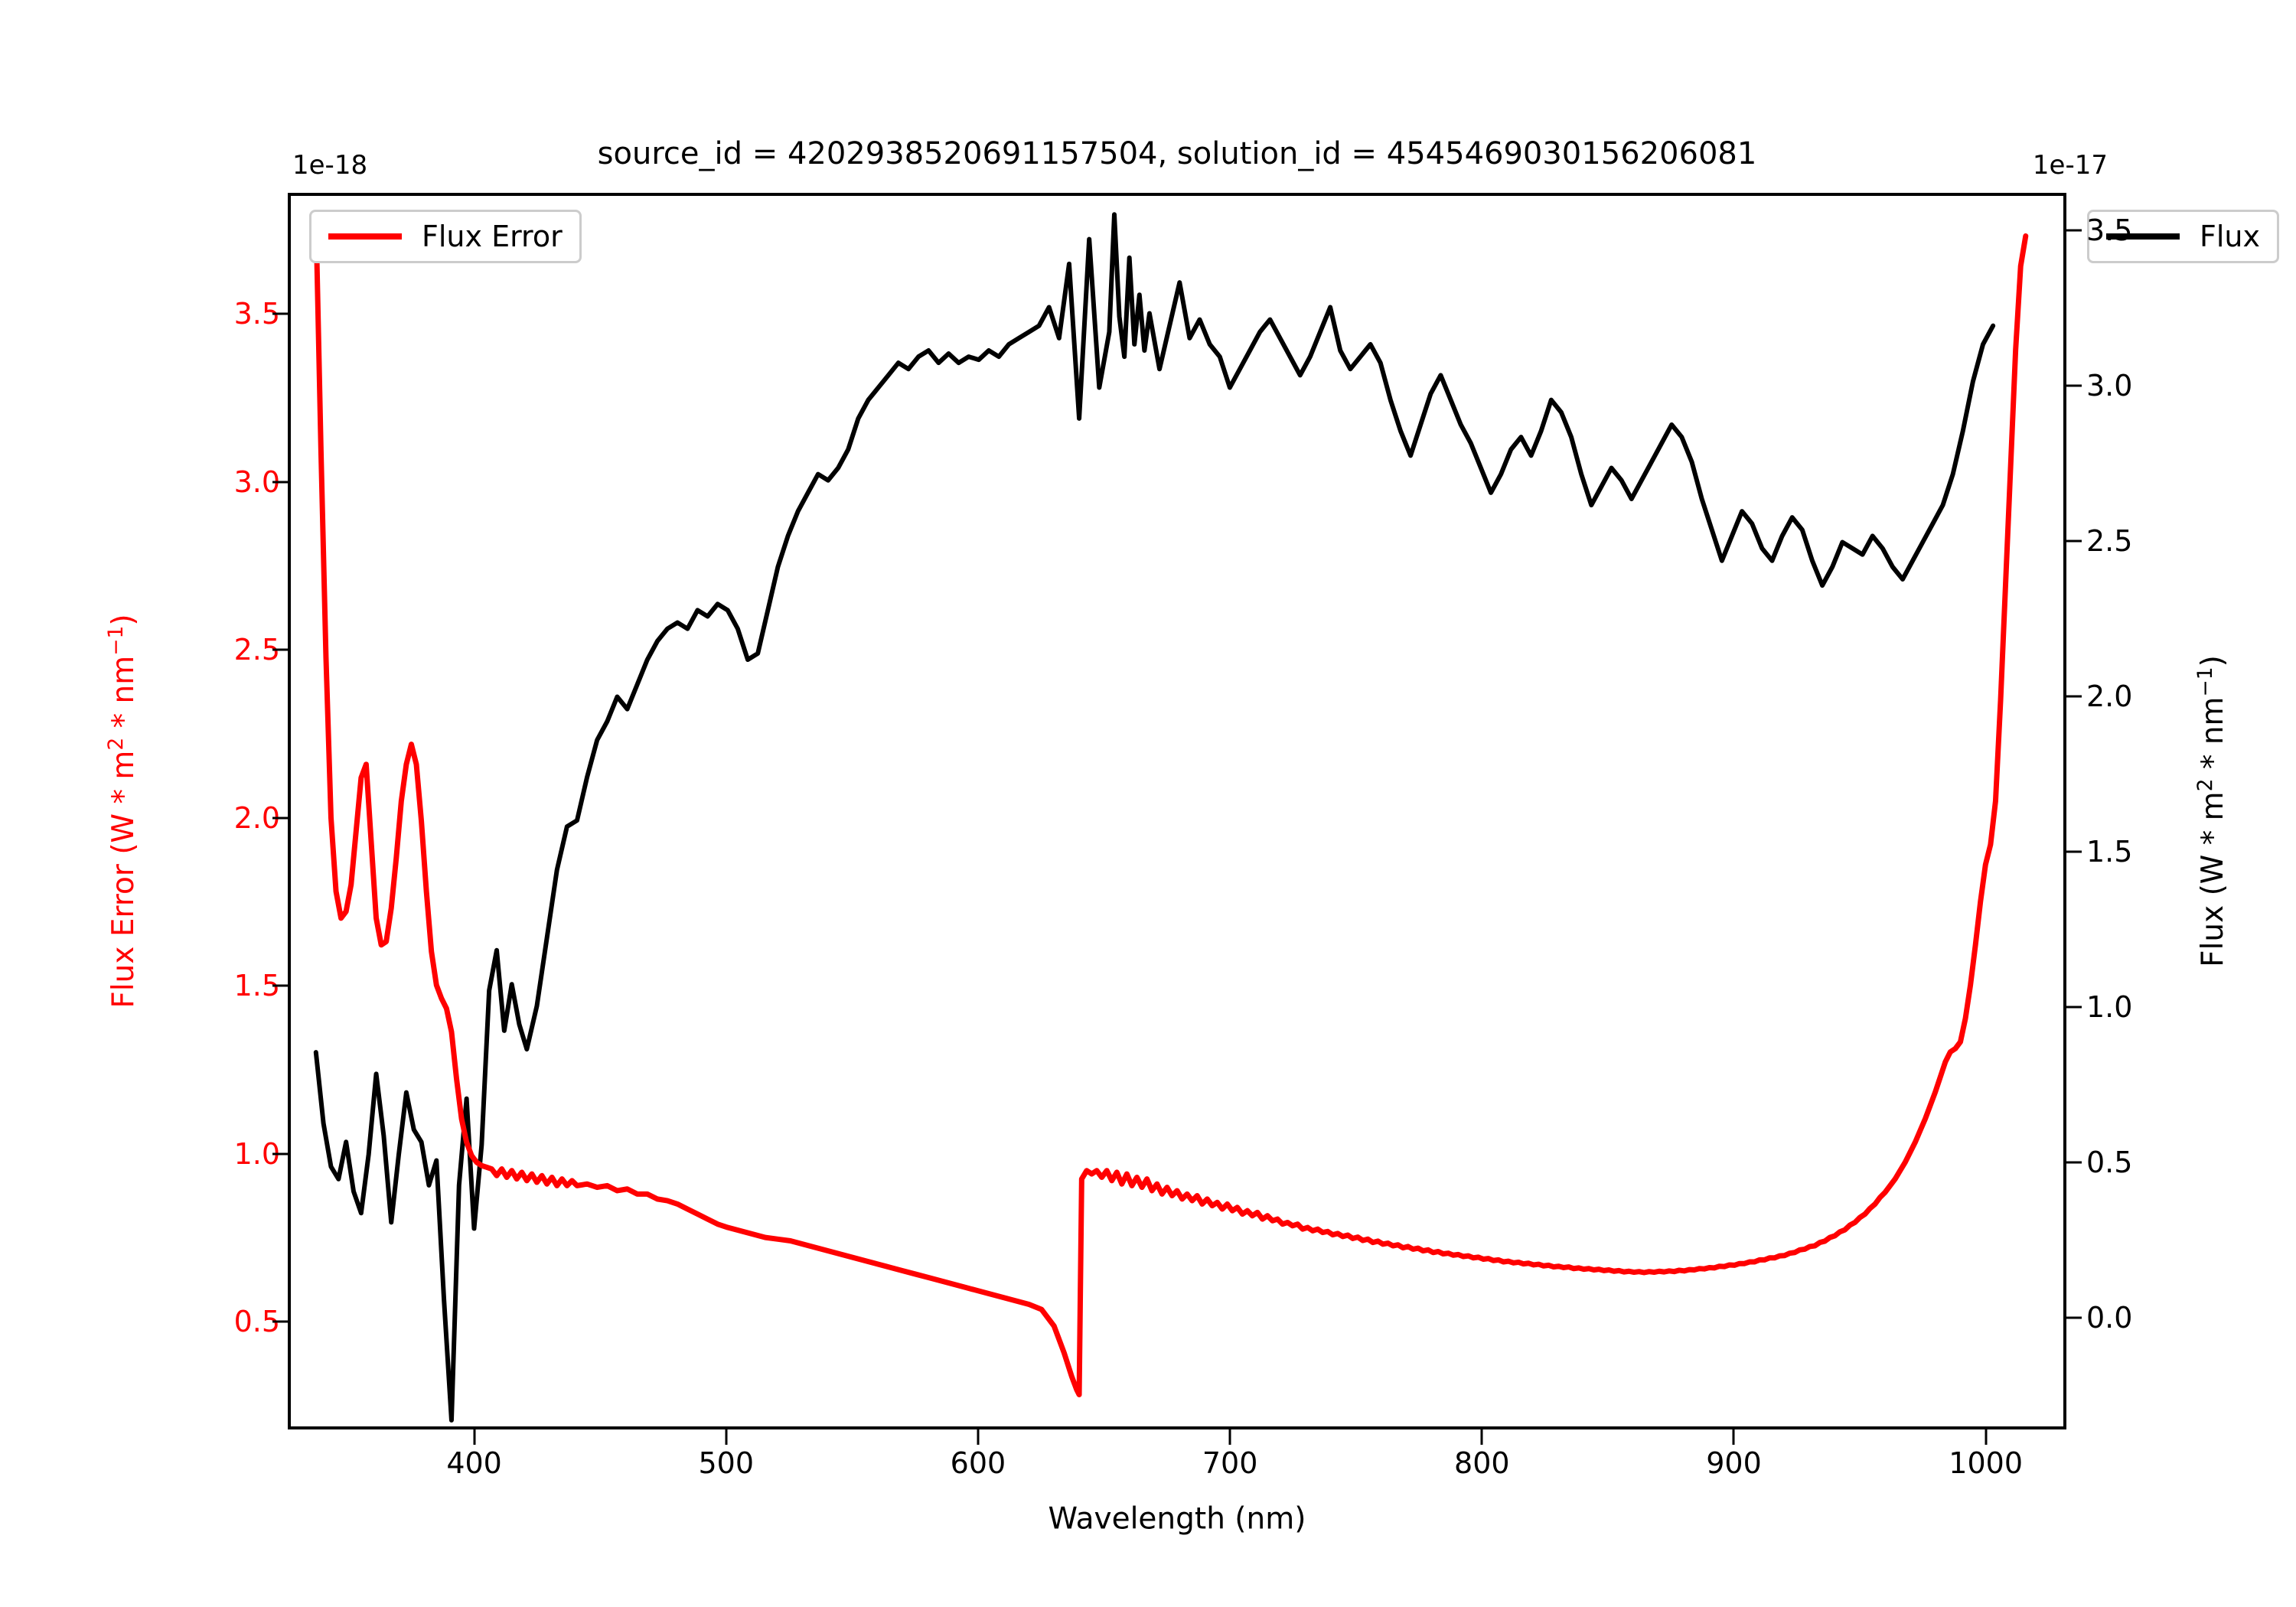 The height and width of the screenshot is (1607, 2296). Describe the element at coordinates (2183, 237) in the screenshot. I see `legend-flux: Flux` at that location.